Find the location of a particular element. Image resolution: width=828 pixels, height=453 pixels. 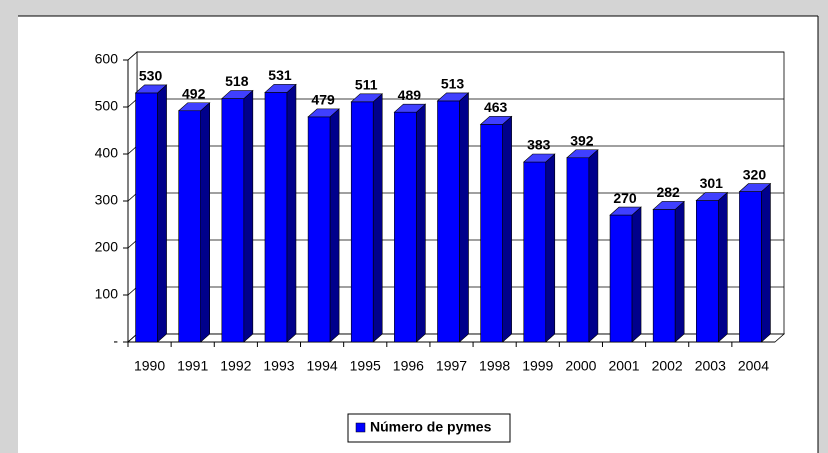

value-label: 383 is located at coordinates (539, 145).